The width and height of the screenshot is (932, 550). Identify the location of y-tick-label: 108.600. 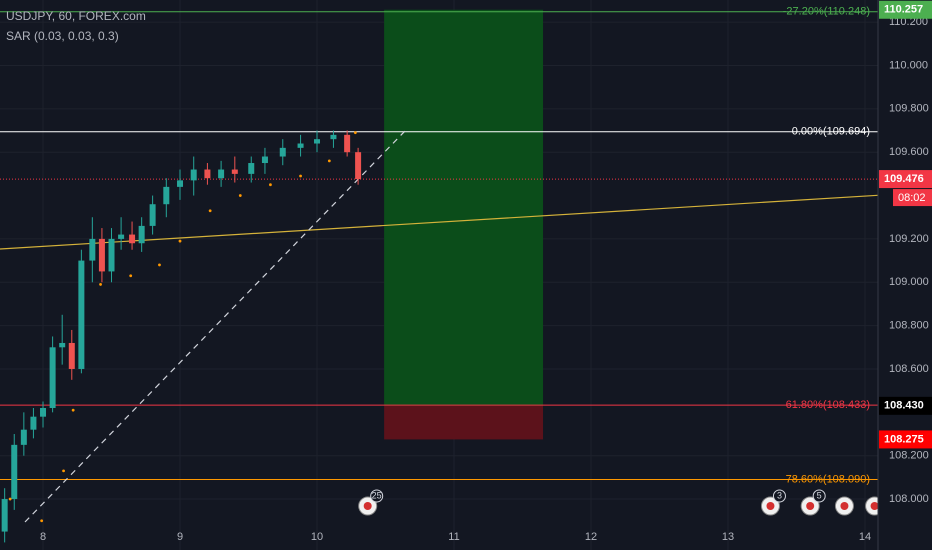
(909, 369).